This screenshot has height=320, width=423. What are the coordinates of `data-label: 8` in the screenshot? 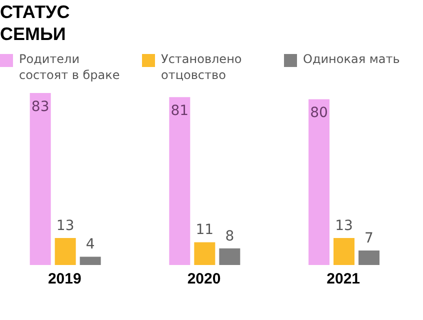 It's located at (229, 236).